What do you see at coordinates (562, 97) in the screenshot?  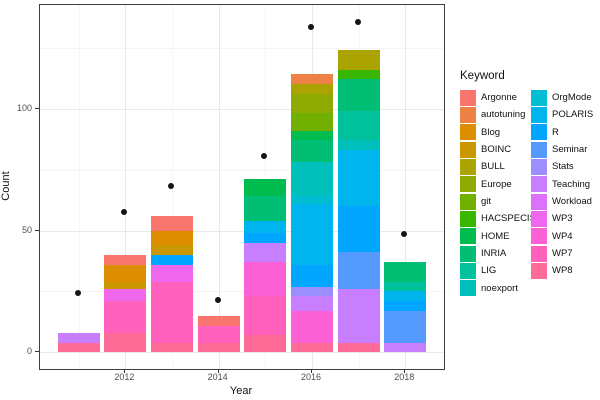 I see `legend-item-OrgMode: OrgMode` at bounding box center [562, 97].